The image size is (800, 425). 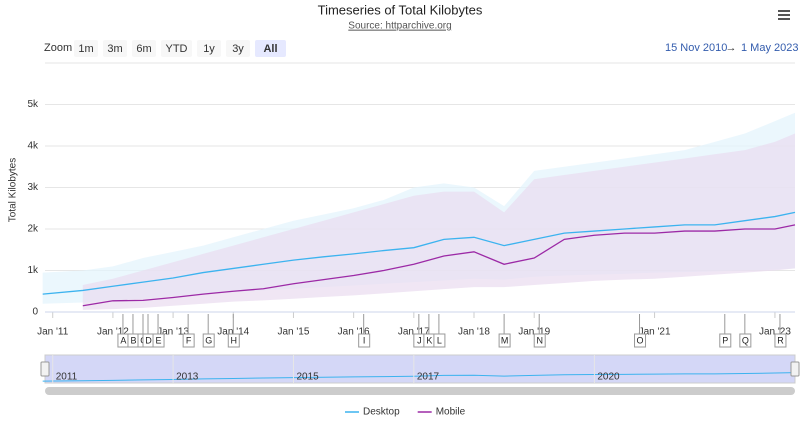 I want to click on navigator-mask, so click(x=420, y=369).